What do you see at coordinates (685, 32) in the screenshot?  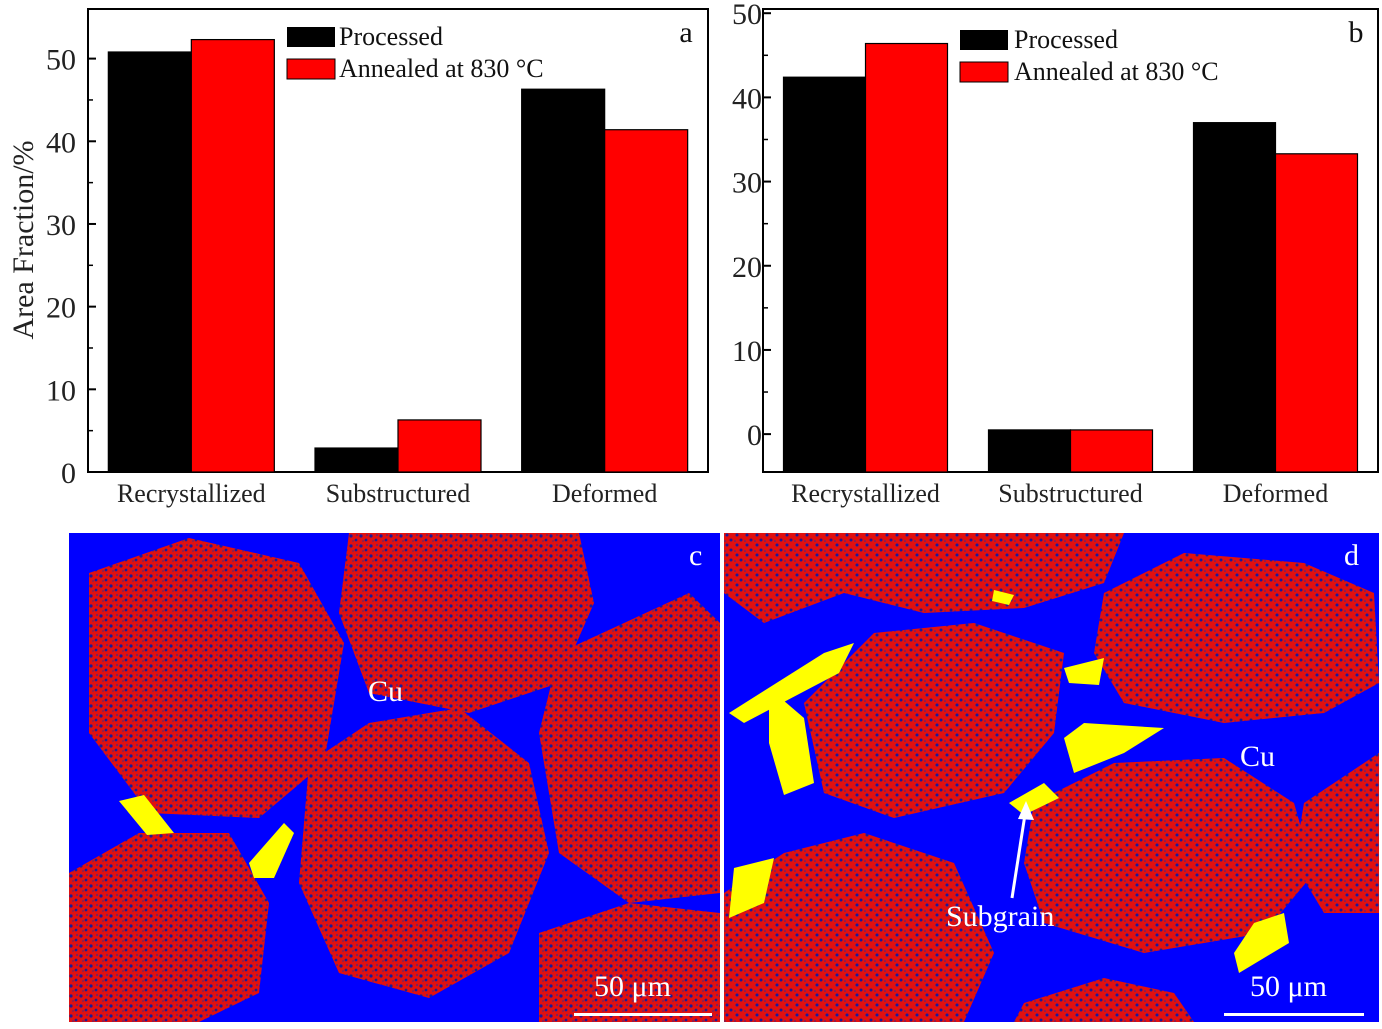 I see `panel-label-a: a` at bounding box center [685, 32].